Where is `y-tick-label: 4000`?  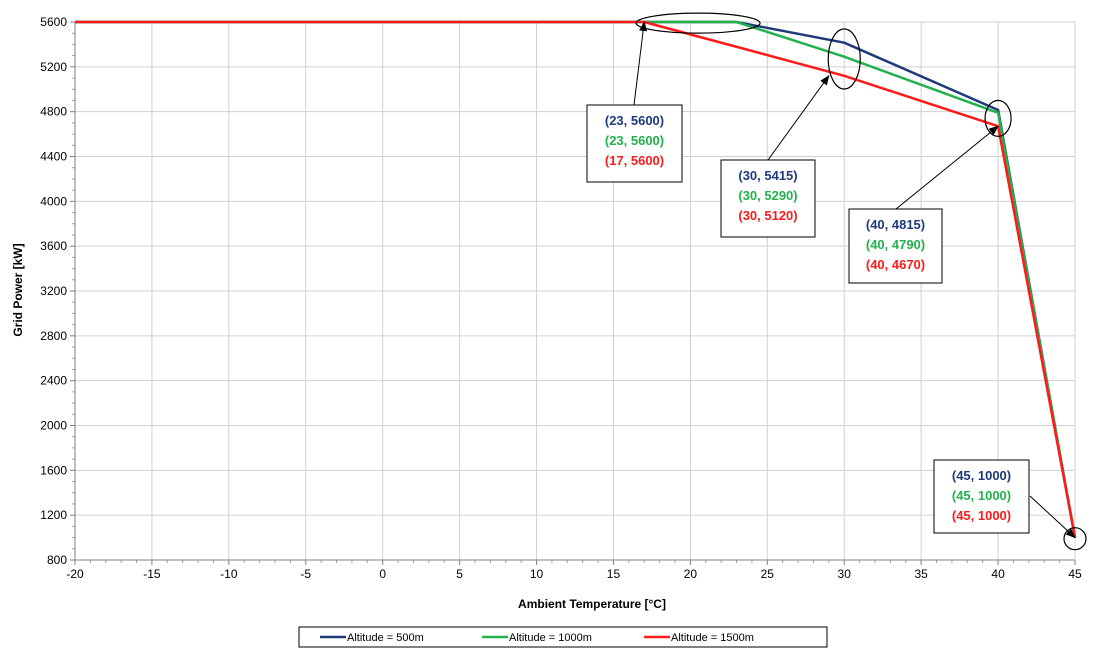 y-tick-label: 4000 is located at coordinates (53, 201).